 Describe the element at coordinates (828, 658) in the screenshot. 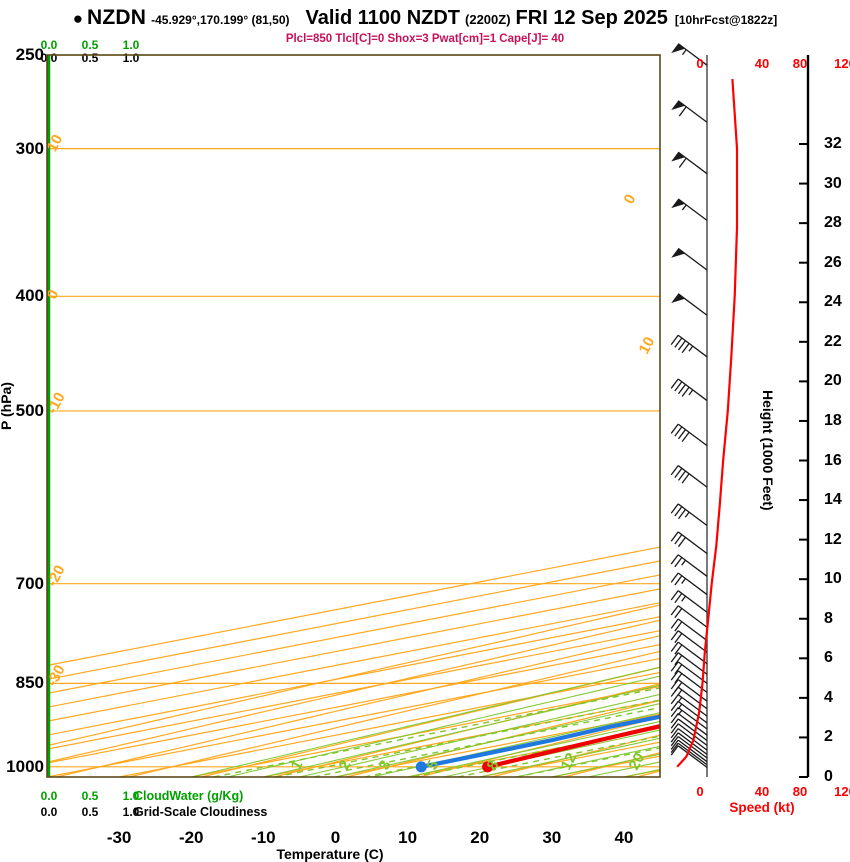

I see `height-tick-label: 6` at that location.